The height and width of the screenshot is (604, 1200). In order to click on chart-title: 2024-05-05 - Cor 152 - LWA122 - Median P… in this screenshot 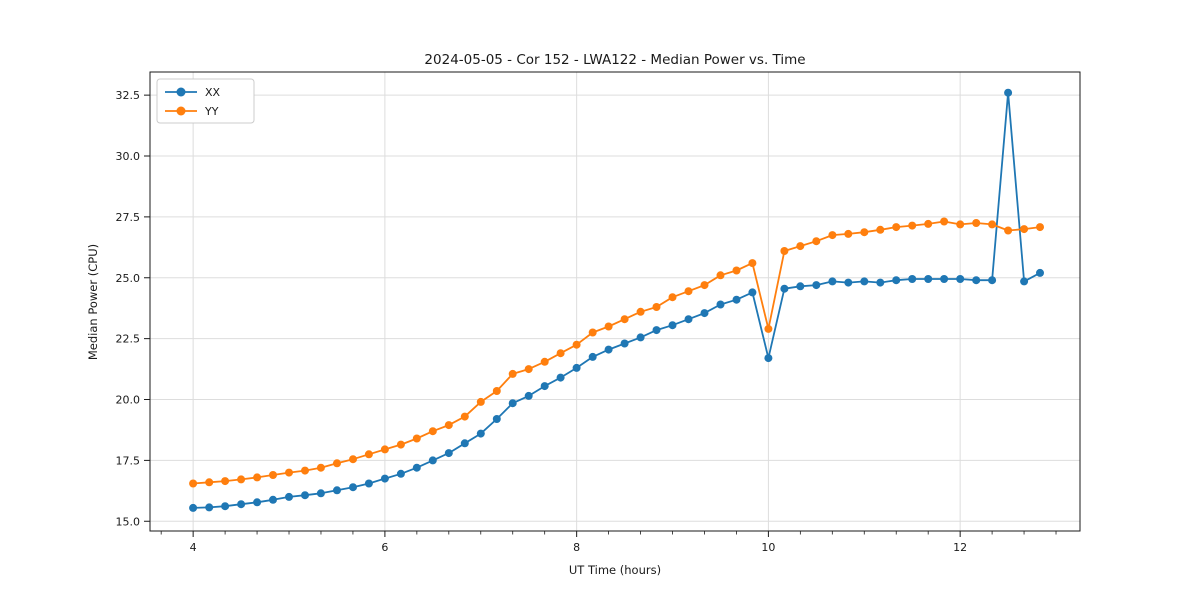, I will do `click(614, 60)`.